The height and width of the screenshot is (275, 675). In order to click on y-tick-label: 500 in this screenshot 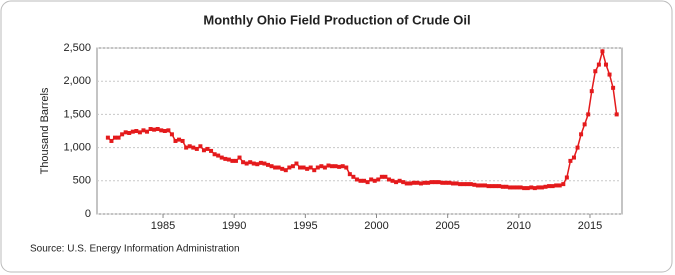, I will do `click(82, 181)`.